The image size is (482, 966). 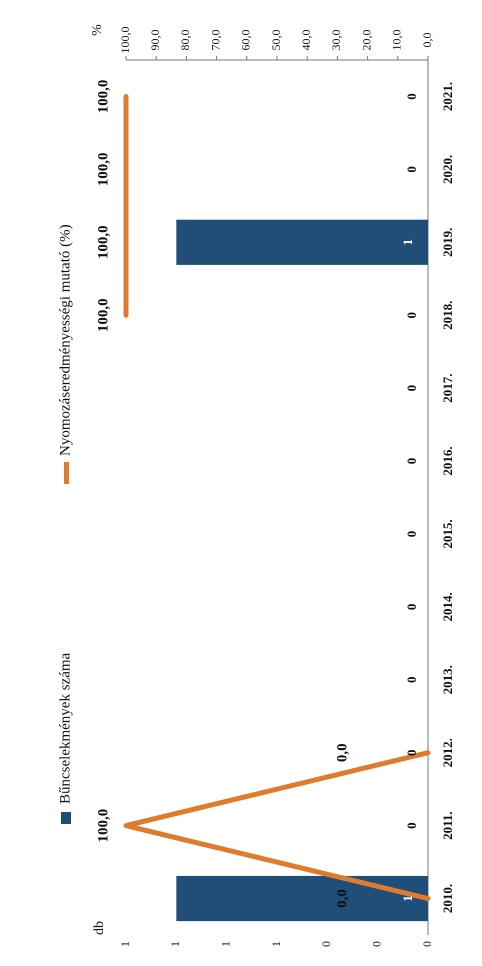 What do you see at coordinates (447, 533) in the screenshot?
I see `year-label: 2015.` at bounding box center [447, 533].